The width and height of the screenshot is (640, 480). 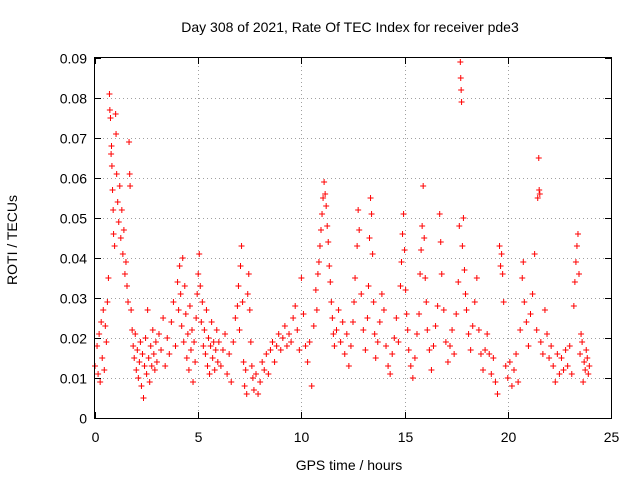 I want to click on x-tick-label: 10, so click(x=302, y=437).